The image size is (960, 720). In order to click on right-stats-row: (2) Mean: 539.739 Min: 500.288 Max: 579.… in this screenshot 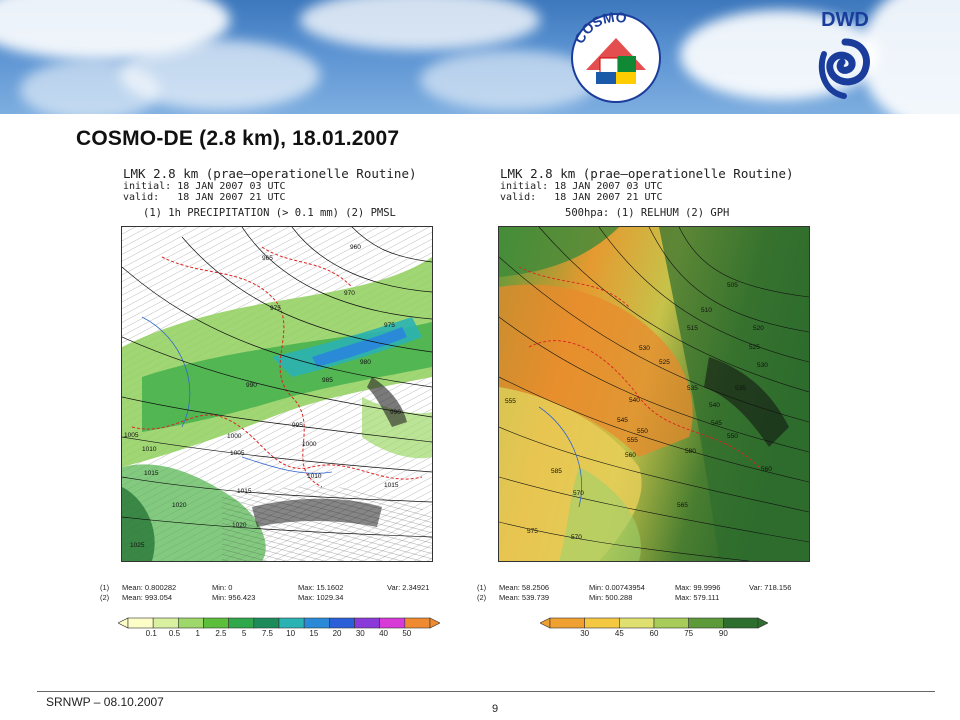, I will do `click(647, 598)`.